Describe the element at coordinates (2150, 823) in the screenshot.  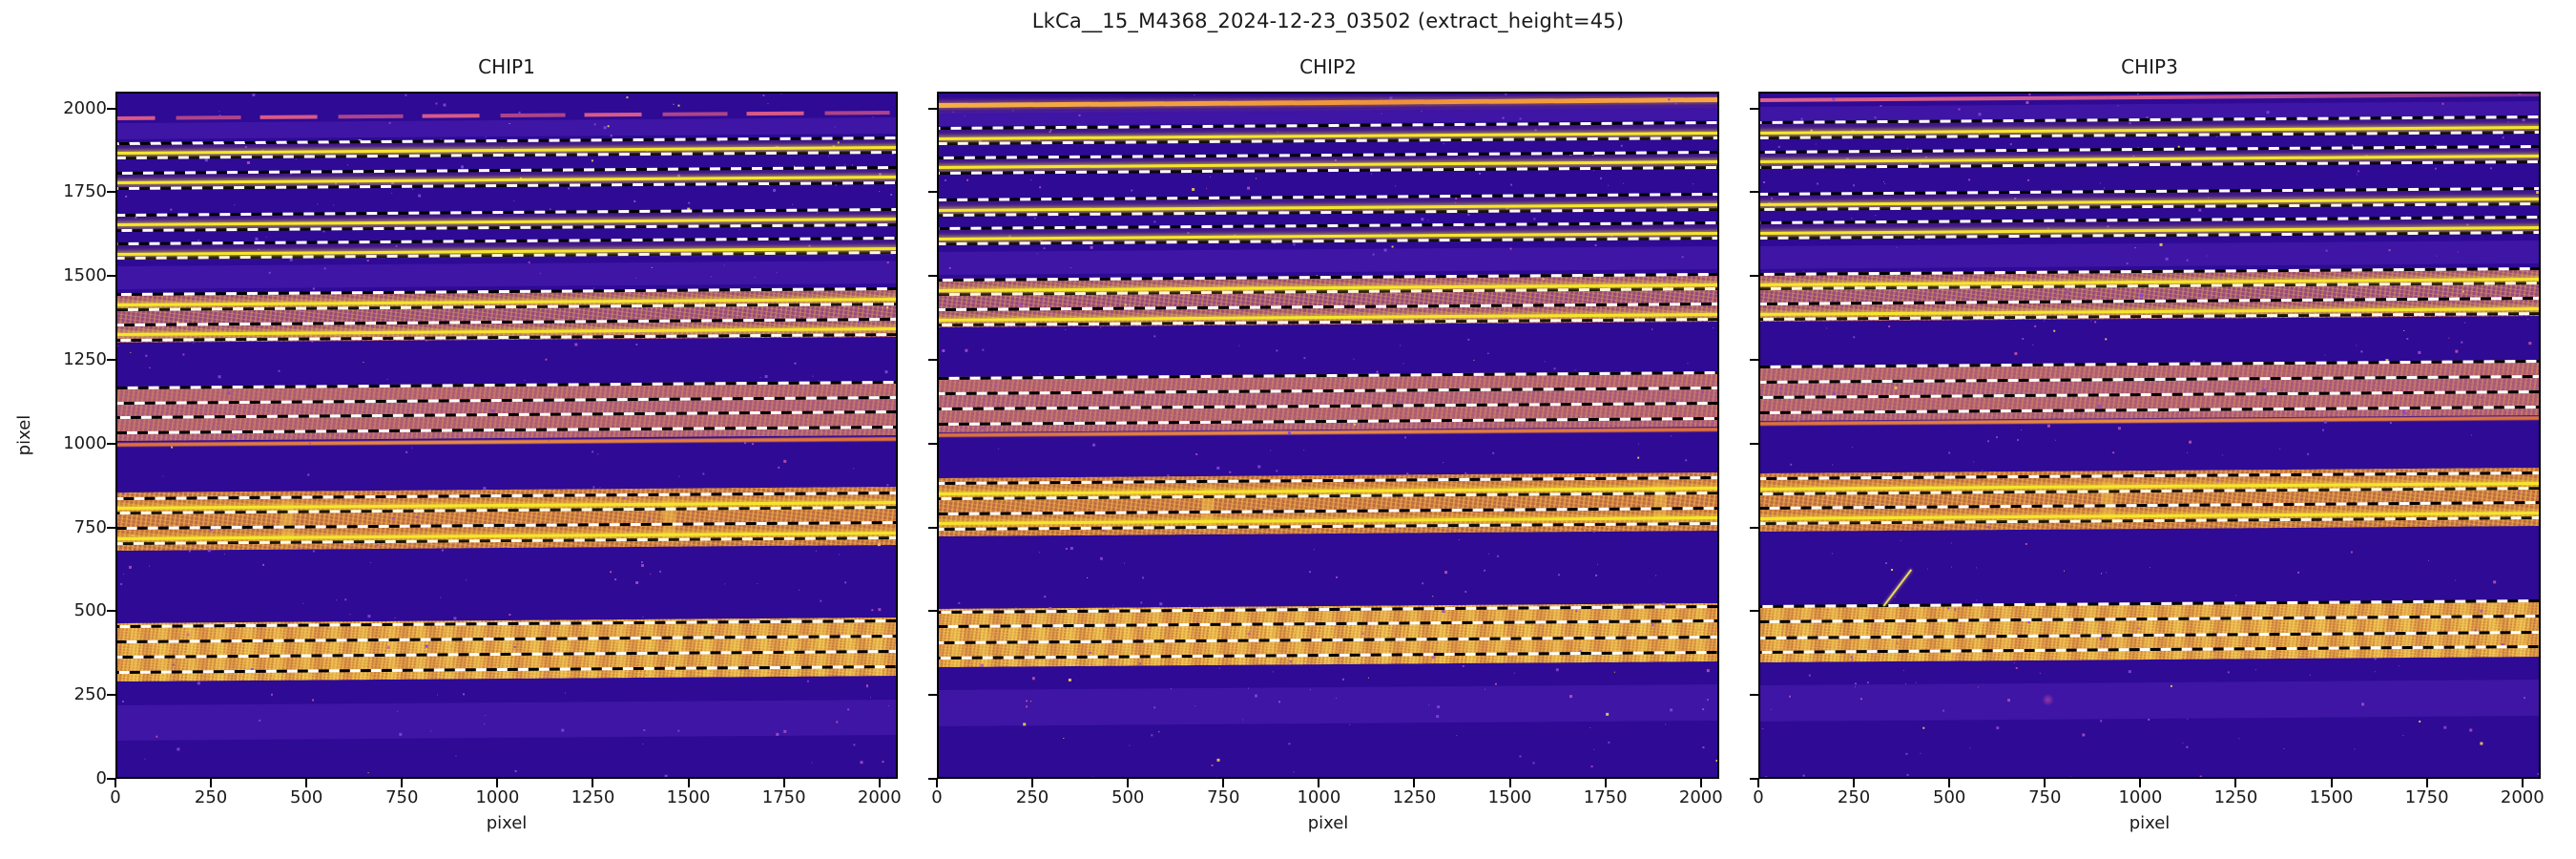
I see `x-axis-label: pixel` at that location.